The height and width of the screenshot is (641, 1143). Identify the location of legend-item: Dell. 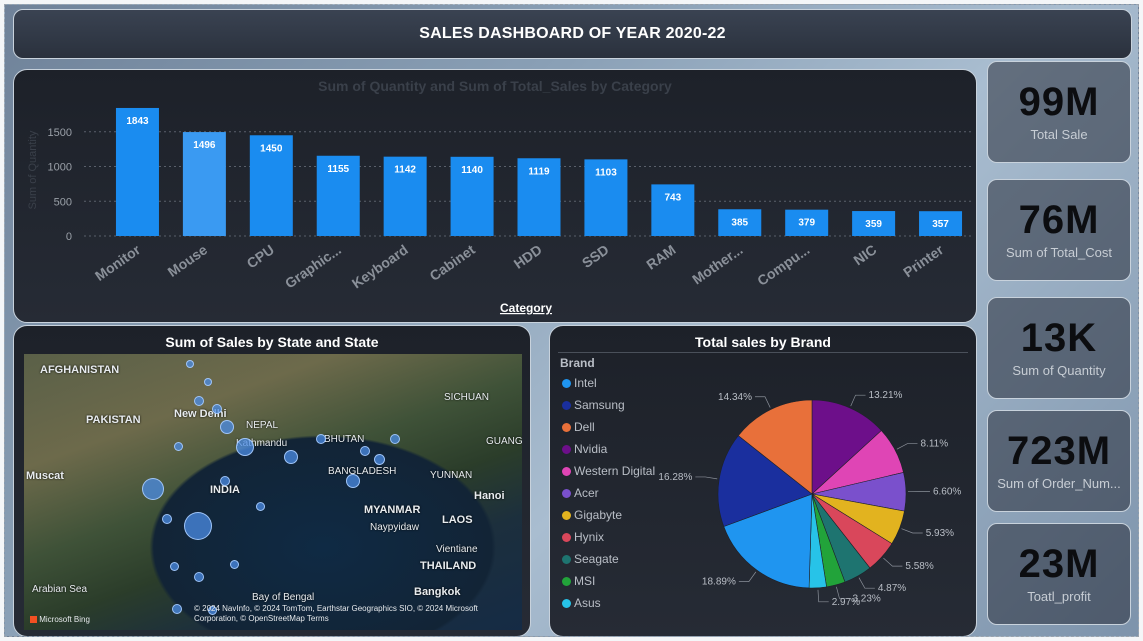
(578, 427).